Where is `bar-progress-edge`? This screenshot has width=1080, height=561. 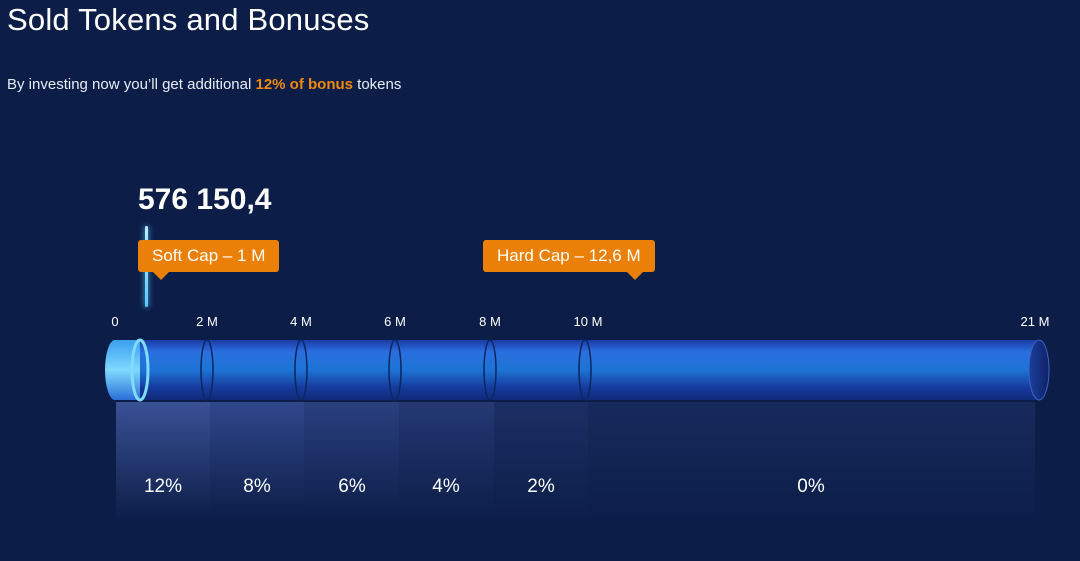 bar-progress-edge is located at coordinates (140, 370).